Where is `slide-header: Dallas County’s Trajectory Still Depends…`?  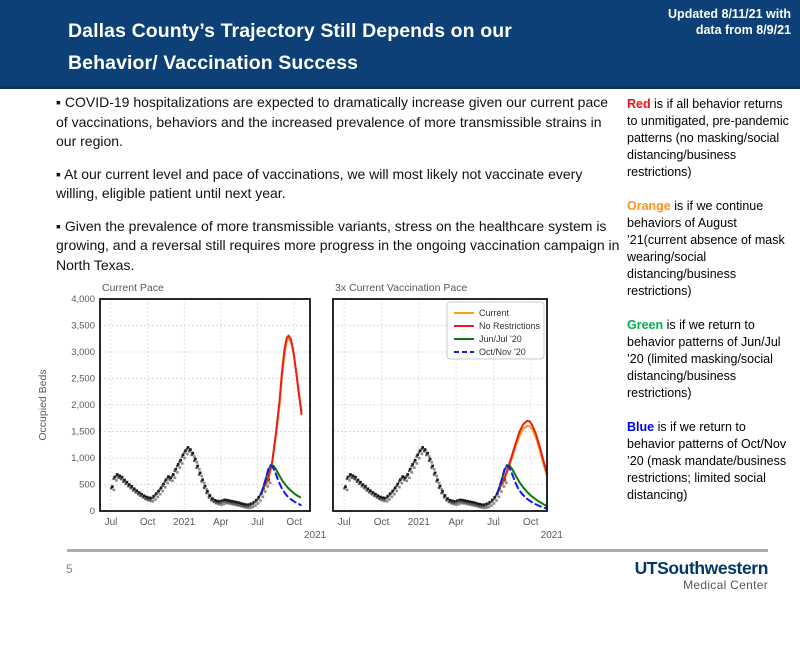
slide-header: Dallas County’s Trajectory Still Depends… is located at coordinates (400, 44).